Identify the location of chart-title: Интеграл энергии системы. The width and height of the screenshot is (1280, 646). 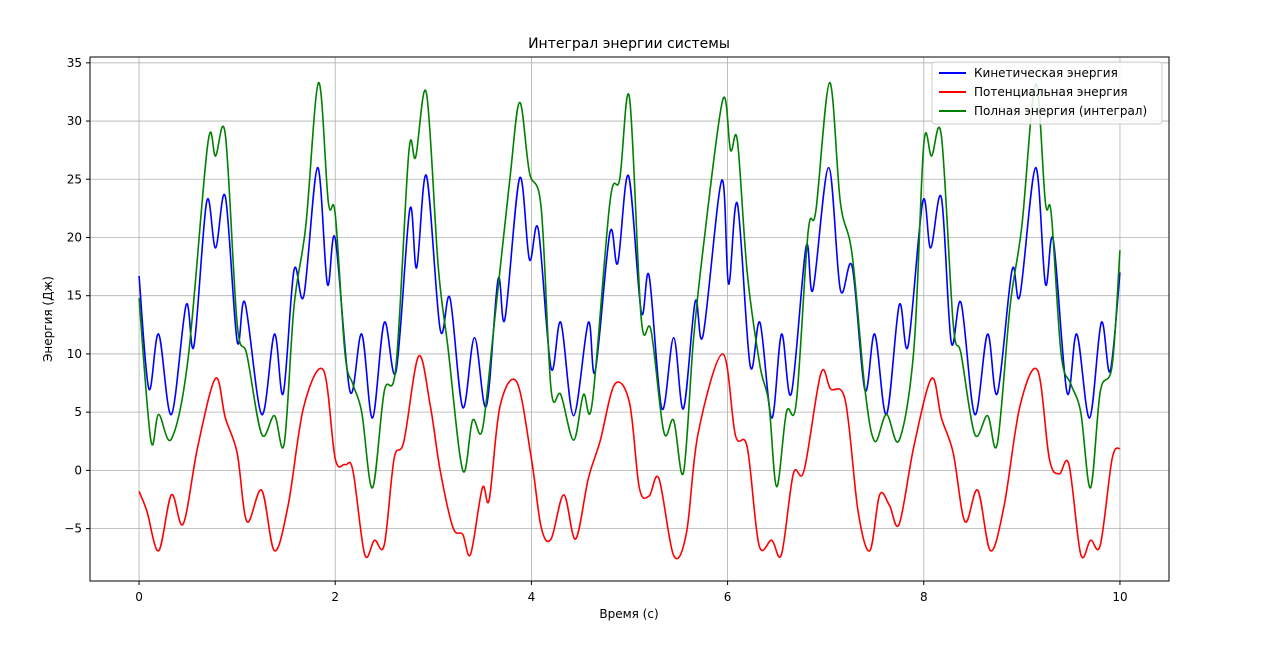
(629, 44).